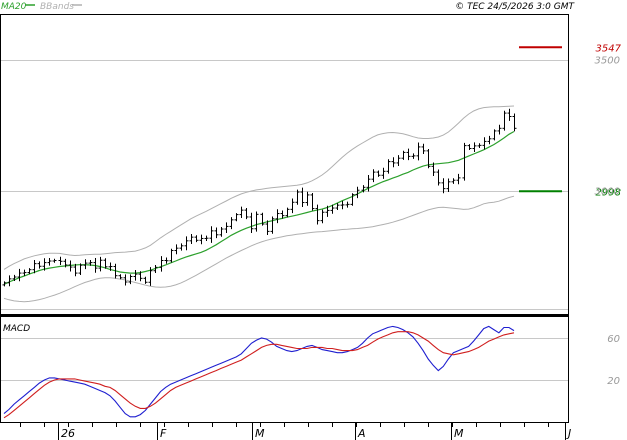 This screenshot has width=627, height=440. Describe the element at coordinates (260, 433) in the screenshot. I see `x-tick-label: M` at that location.